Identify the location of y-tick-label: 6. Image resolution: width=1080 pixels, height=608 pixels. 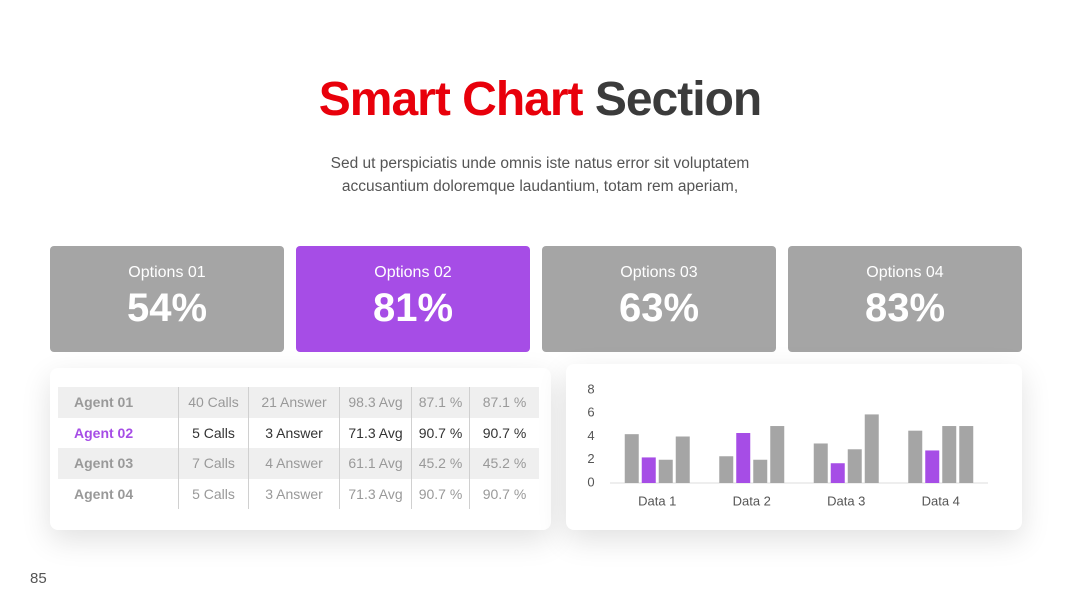
(590, 412).